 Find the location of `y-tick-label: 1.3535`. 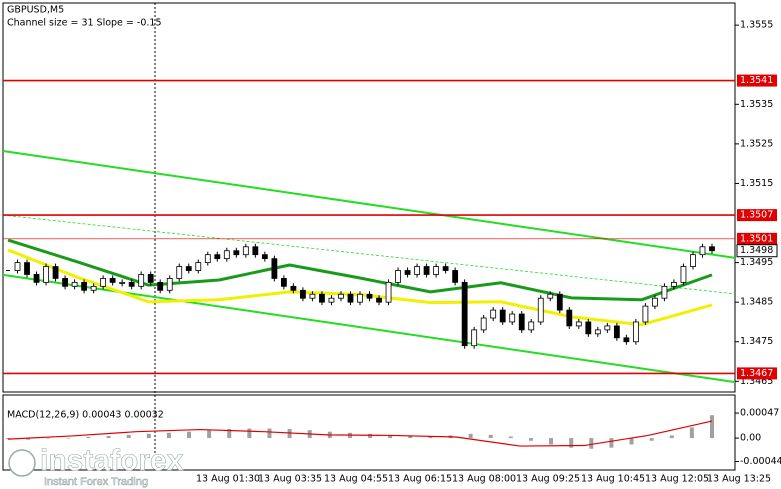

y-tick-label: 1.3535 is located at coordinates (756, 104).